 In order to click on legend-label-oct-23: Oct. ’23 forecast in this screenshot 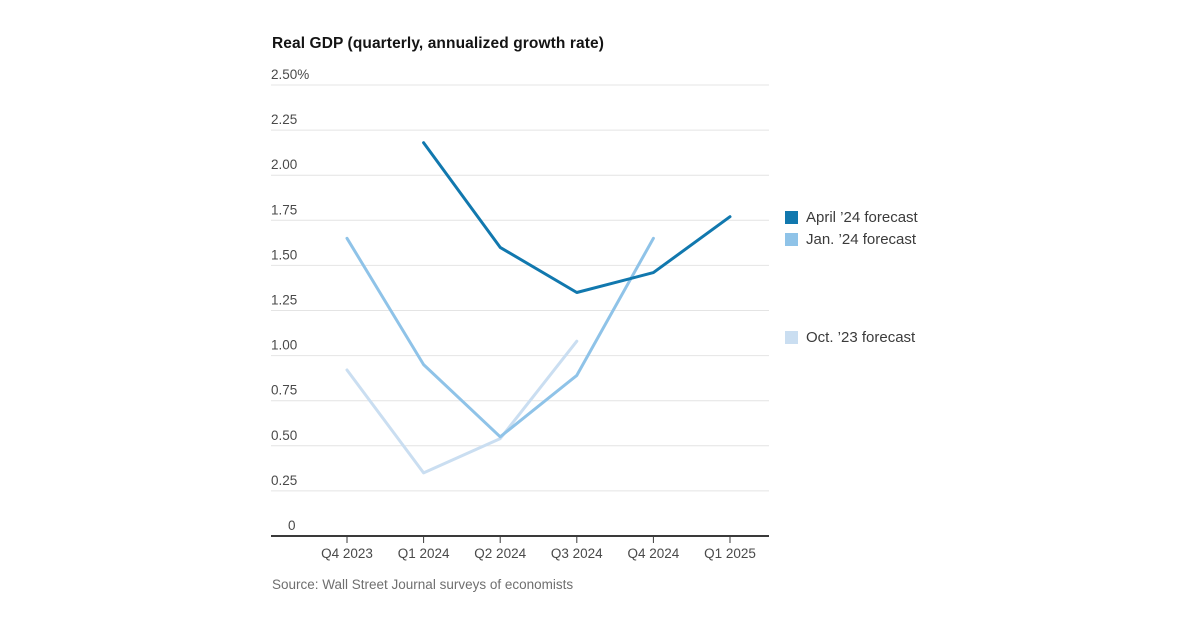, I will do `click(861, 337)`.